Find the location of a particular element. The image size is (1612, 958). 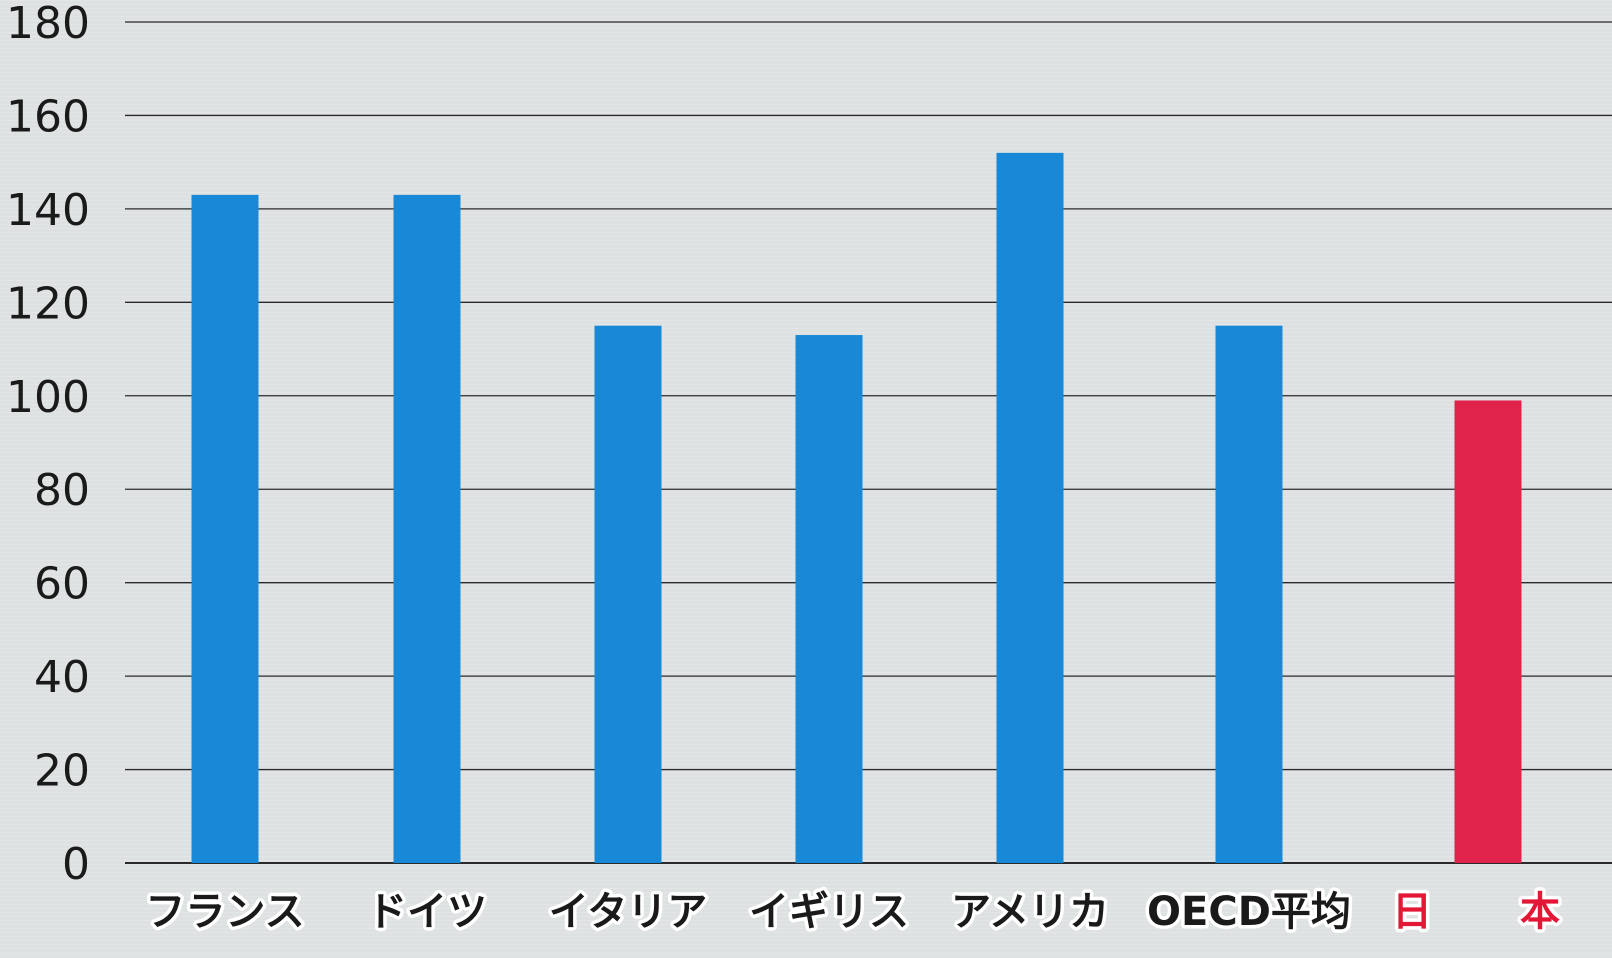

x-tick-label: アメリカ is located at coordinates (1030, 912).